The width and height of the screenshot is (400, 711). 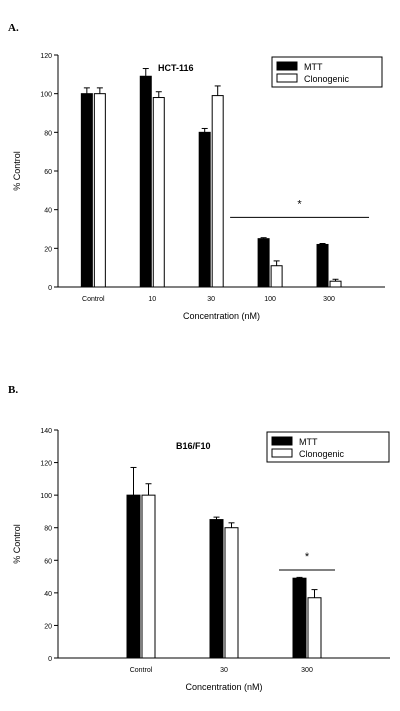 I want to click on panel-label-a: A., so click(x=13, y=28).